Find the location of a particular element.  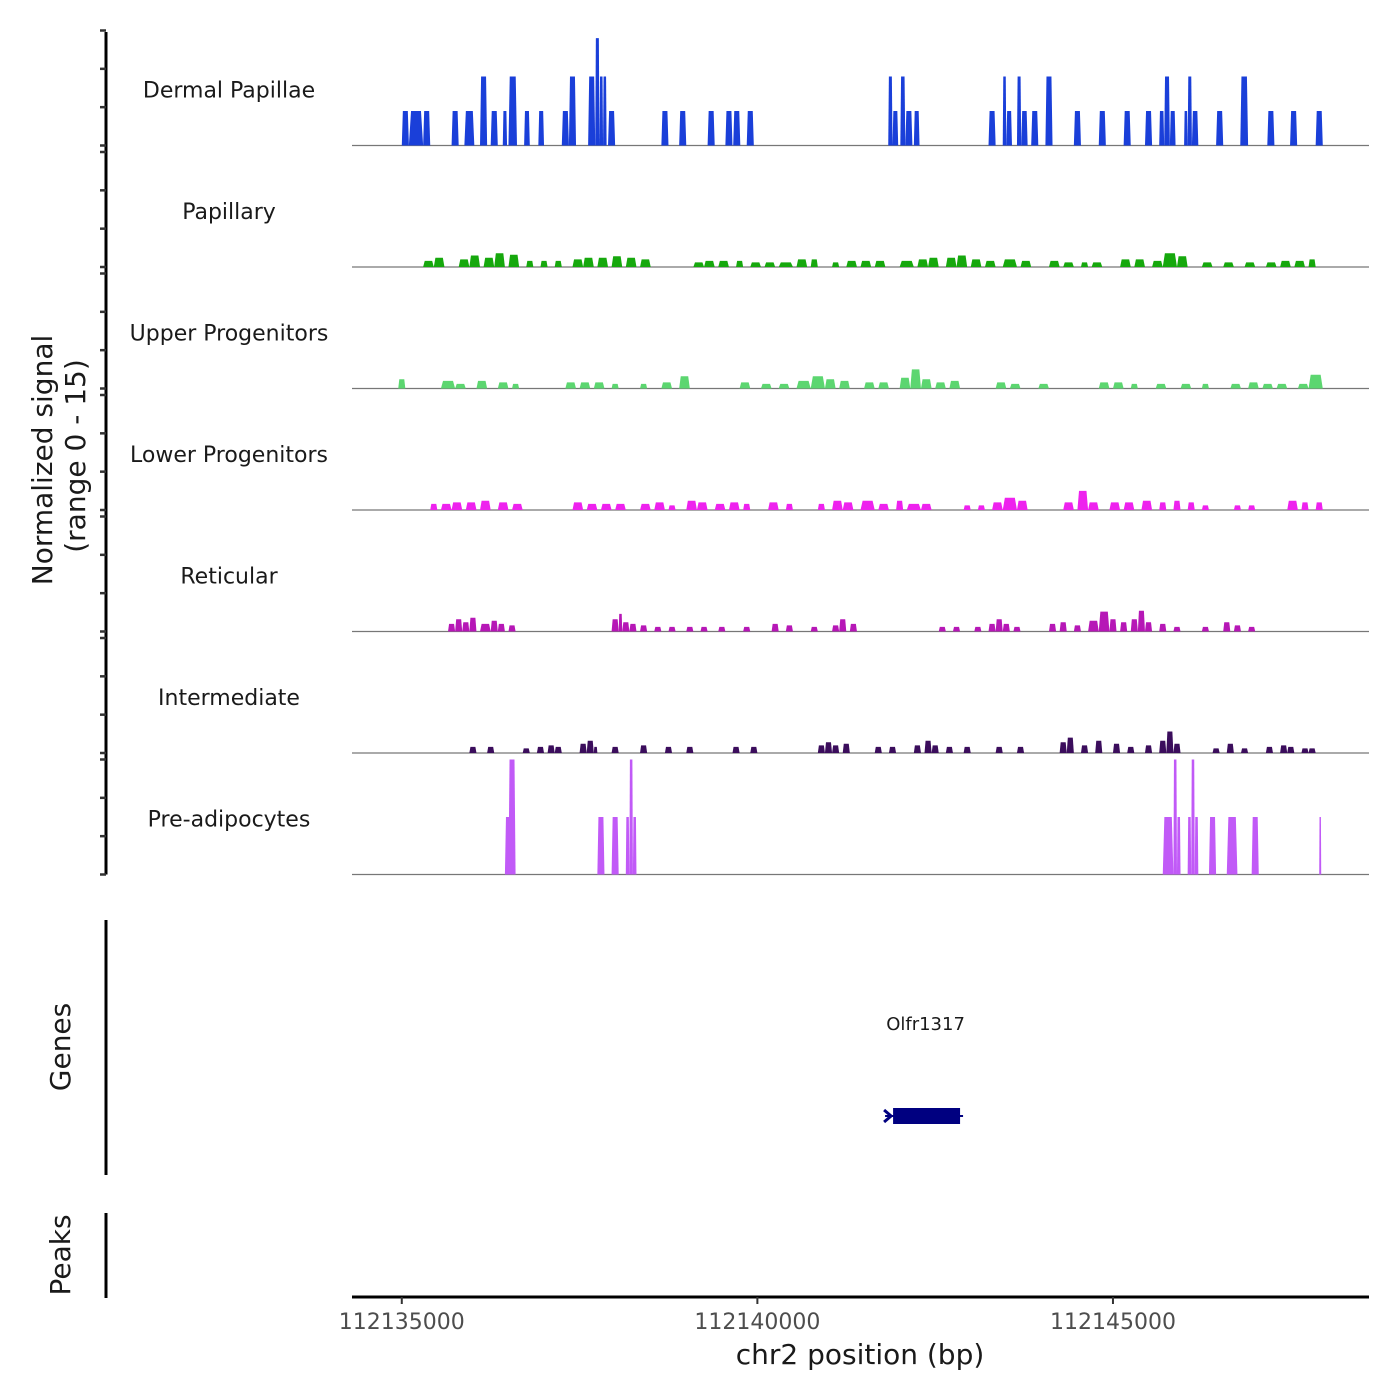

track-label: Dermal Papillae is located at coordinates (229, 91).